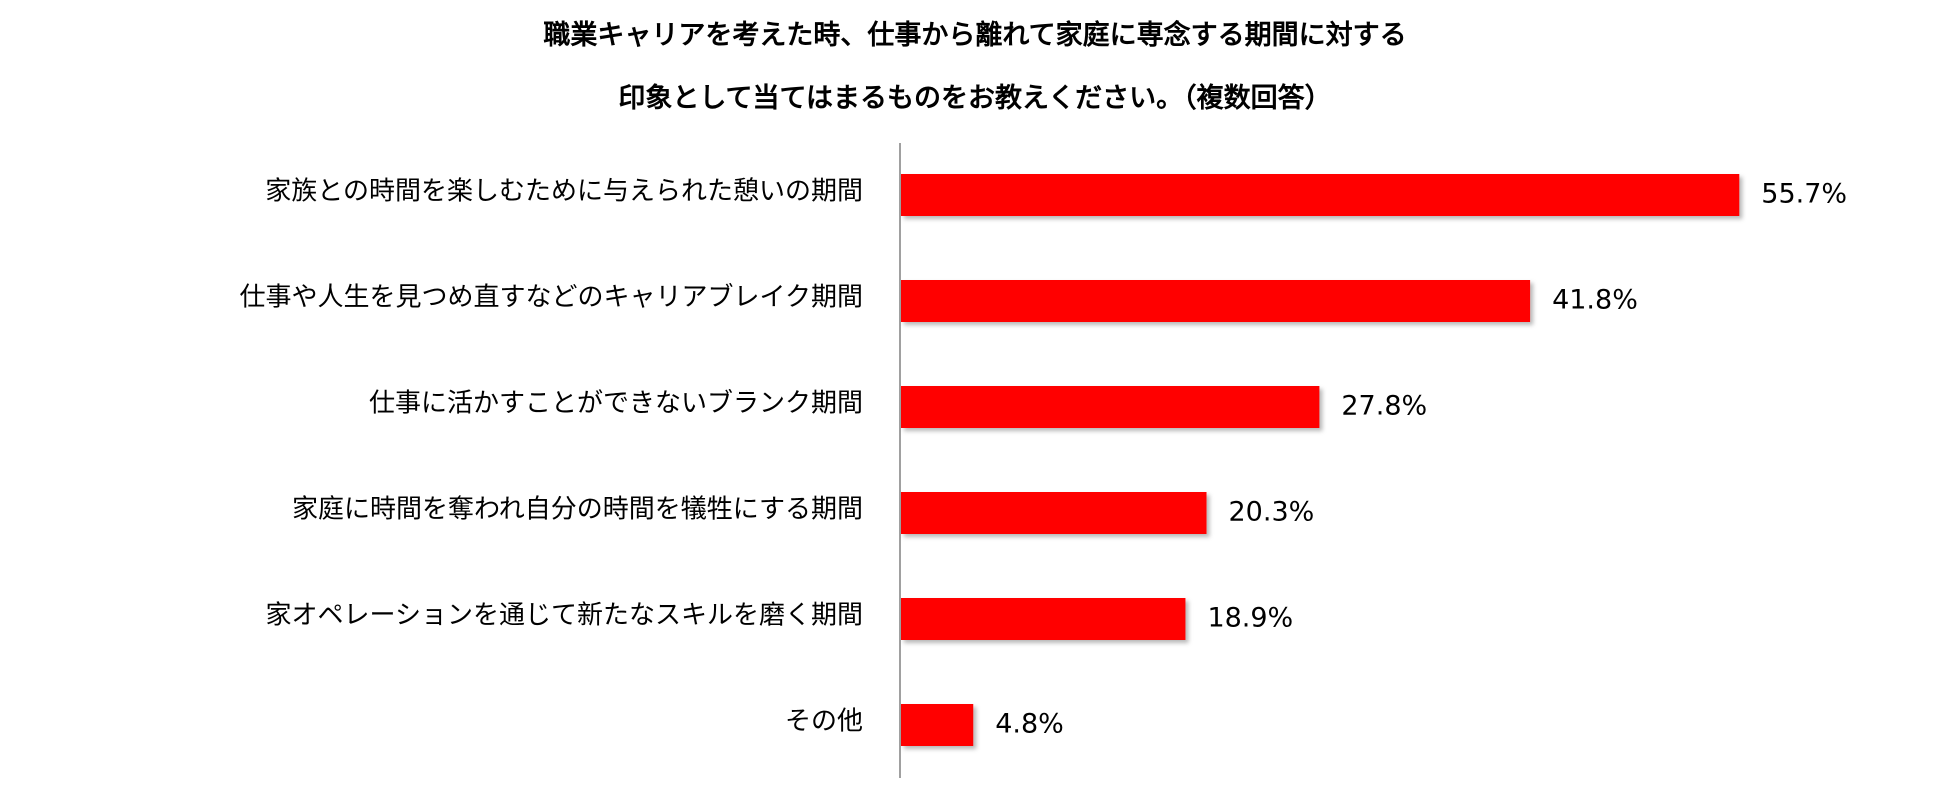  What do you see at coordinates (564, 192) in the screenshot?
I see `category-label: 家族との時間を楽しむために与えられた憩いの期間` at bounding box center [564, 192].